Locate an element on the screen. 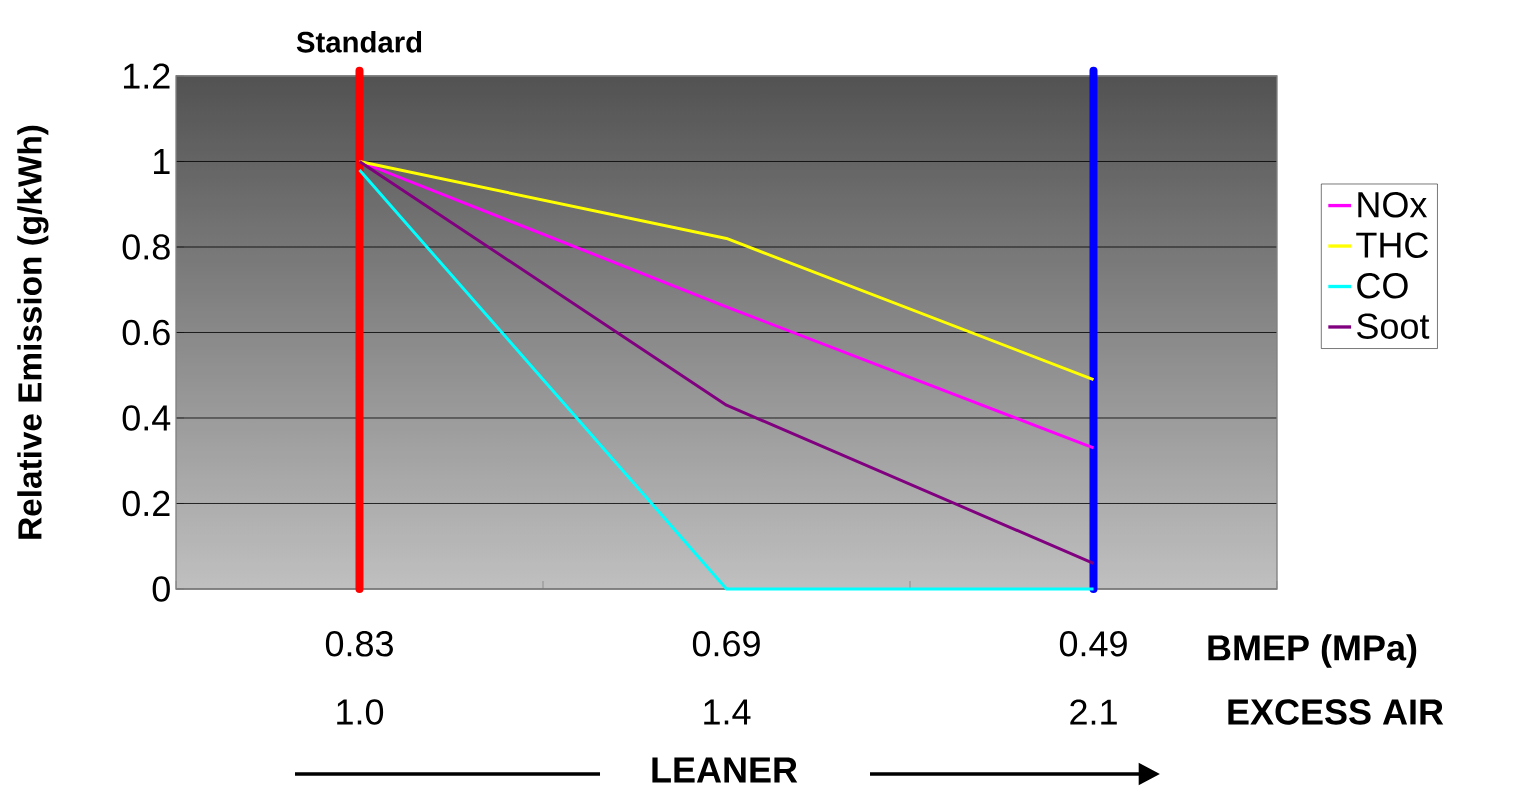  x-tick-label: 0.49 is located at coordinates (1093, 644).